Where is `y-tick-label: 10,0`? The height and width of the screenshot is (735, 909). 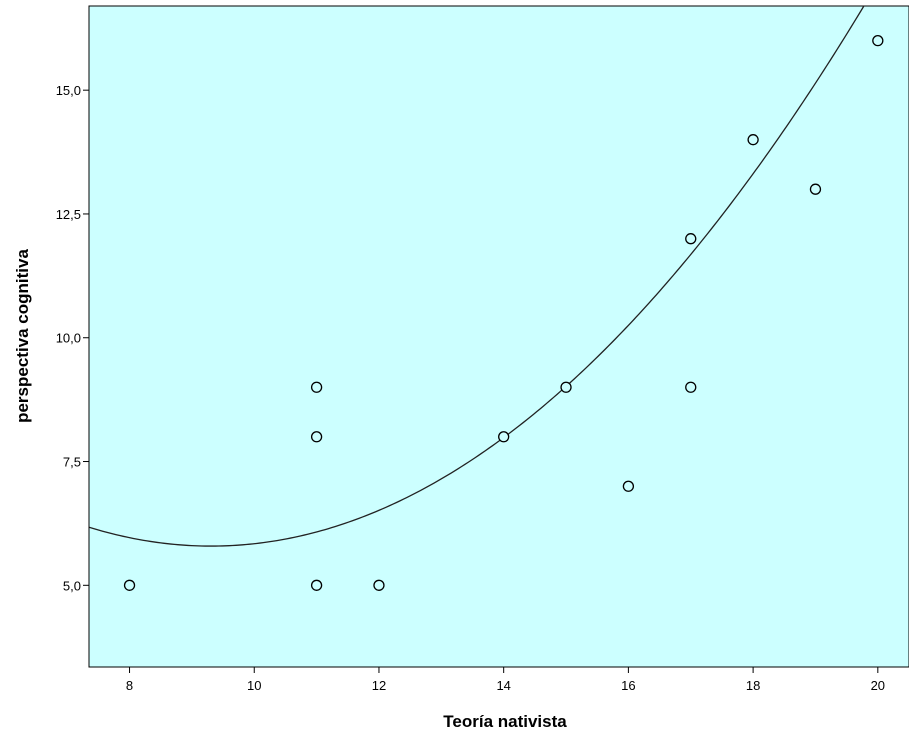
y-tick-label: 10,0 is located at coordinates (68, 338).